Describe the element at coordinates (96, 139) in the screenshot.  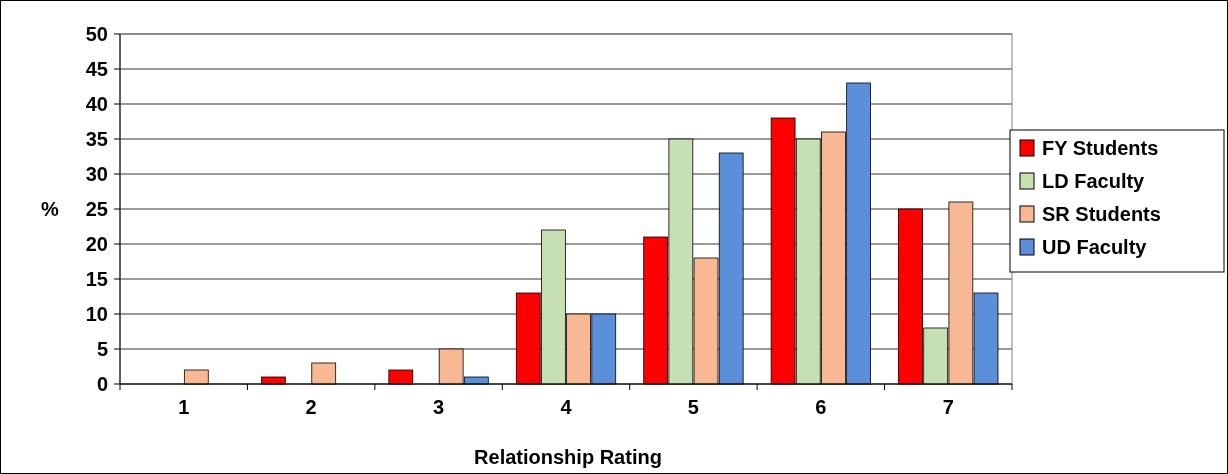
I see `y-tick-label: 35` at that location.